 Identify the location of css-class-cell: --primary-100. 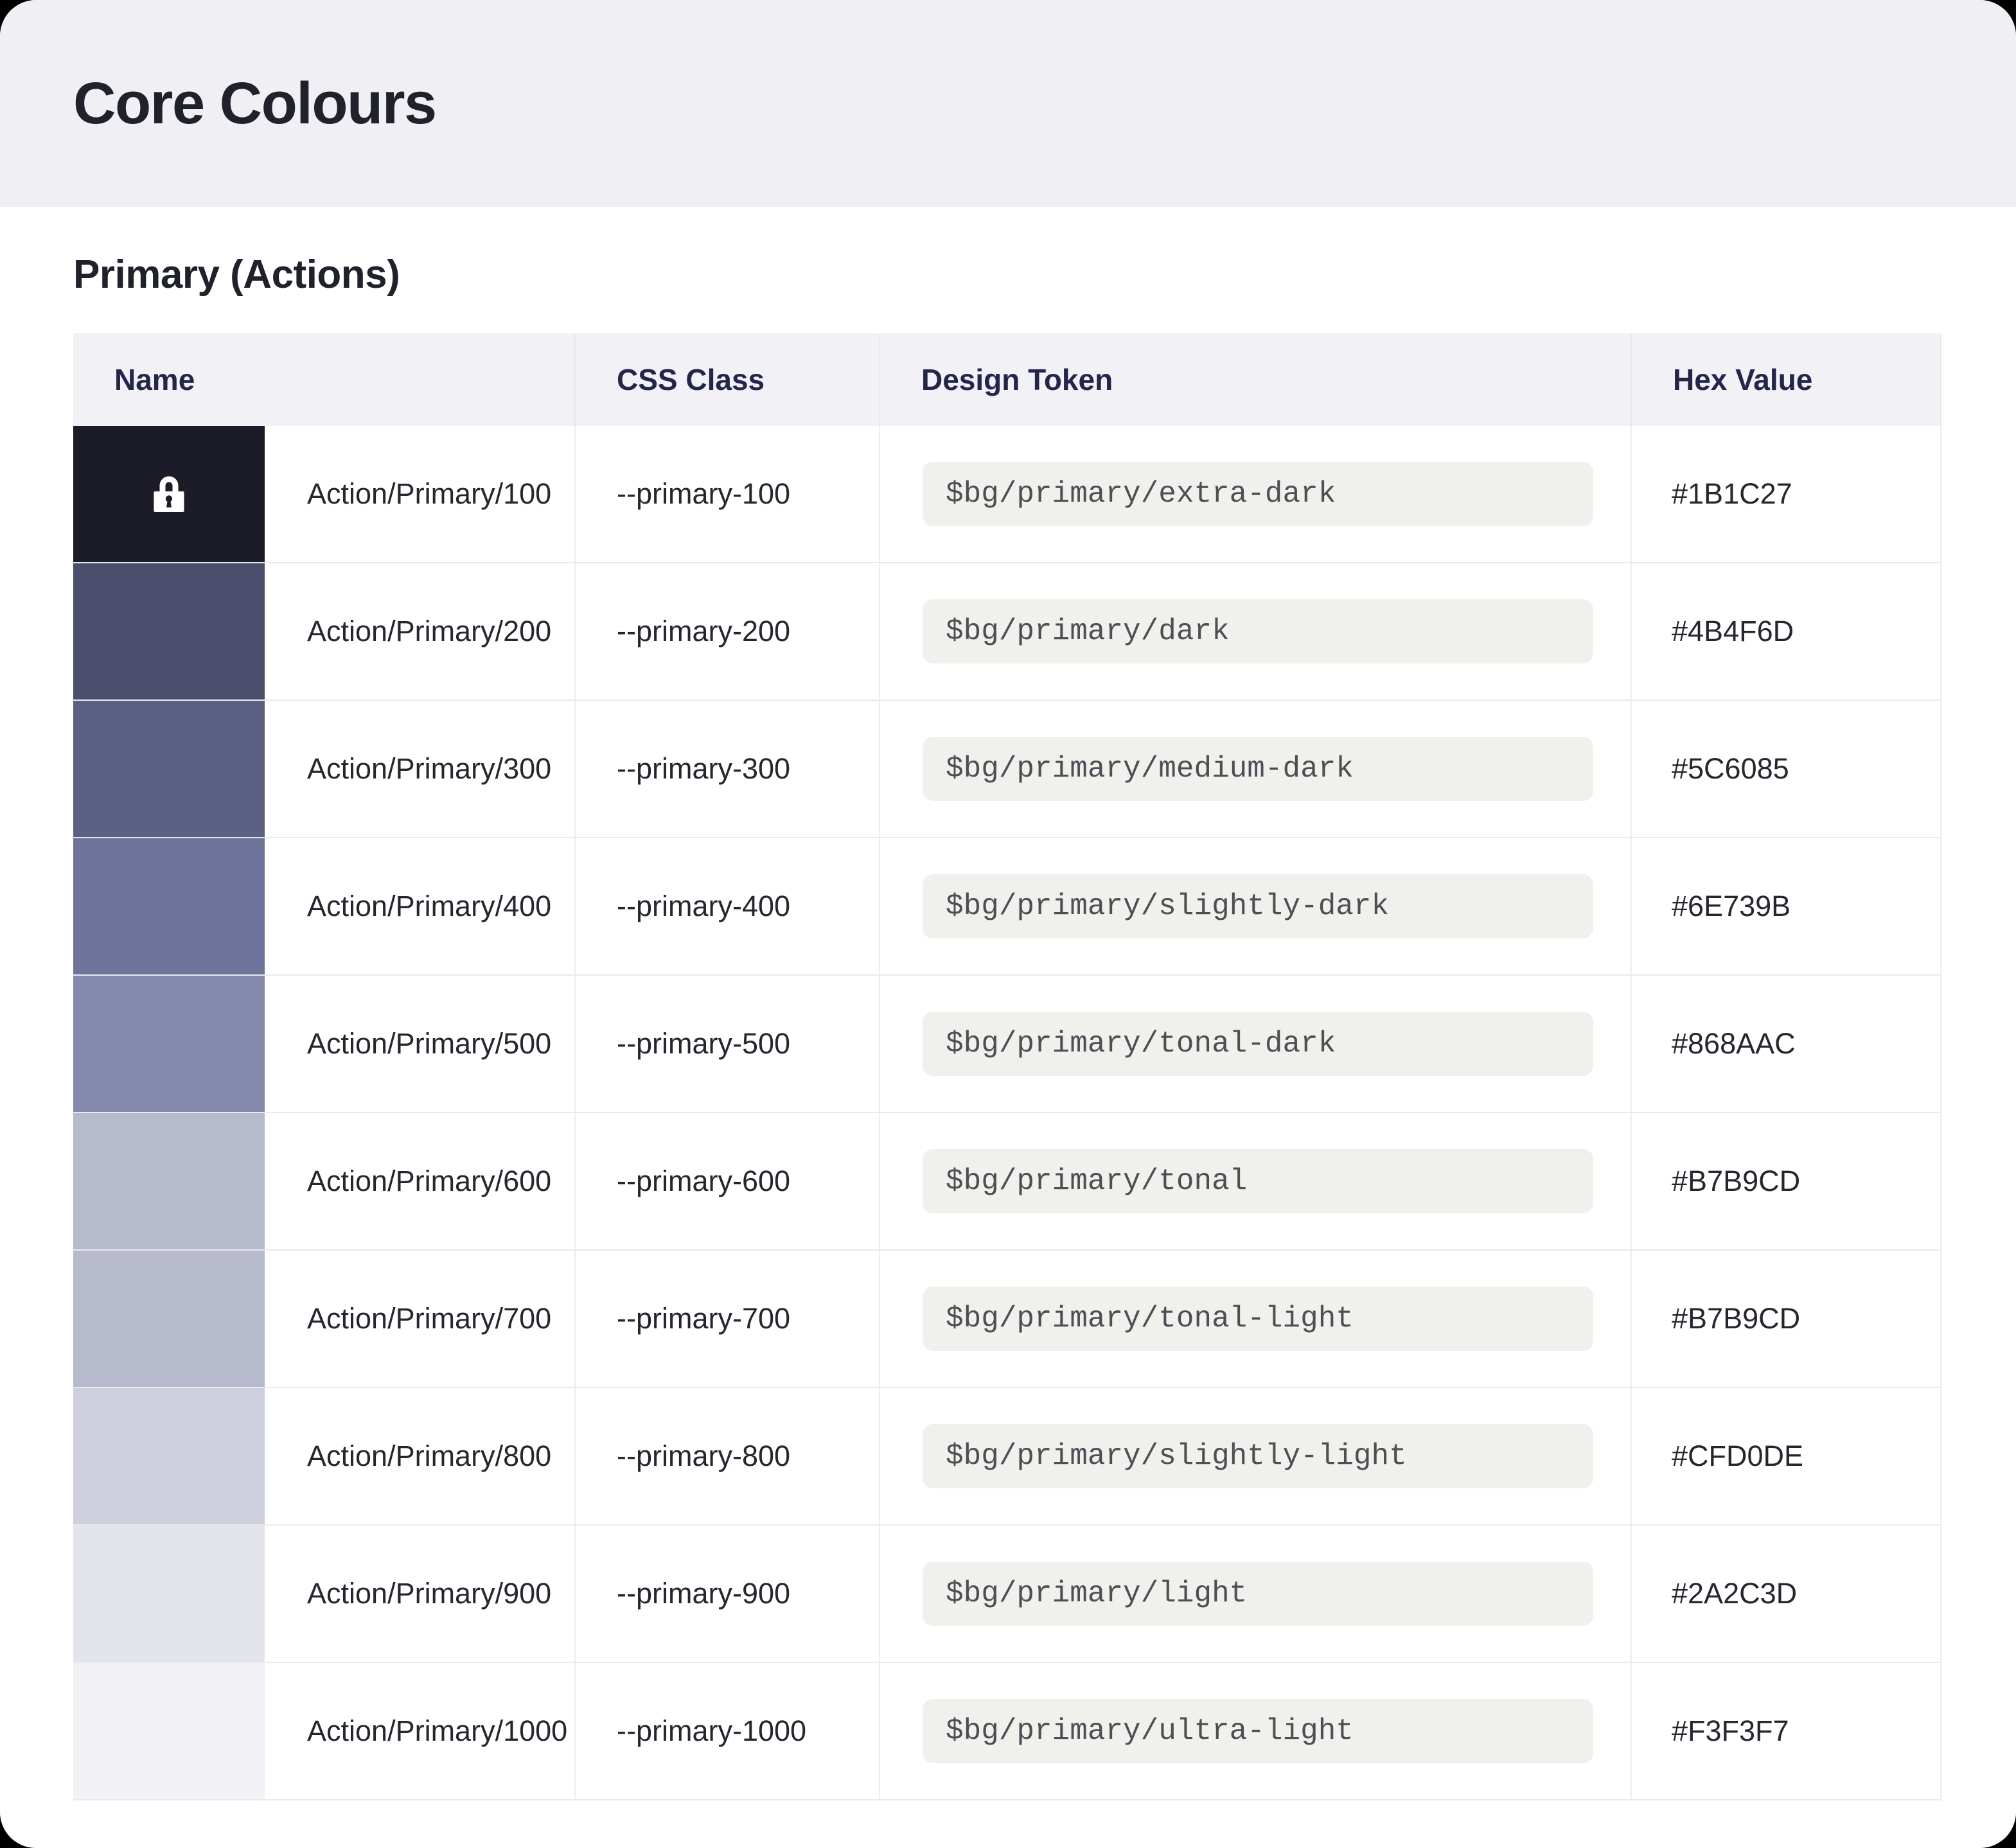
(728, 494).